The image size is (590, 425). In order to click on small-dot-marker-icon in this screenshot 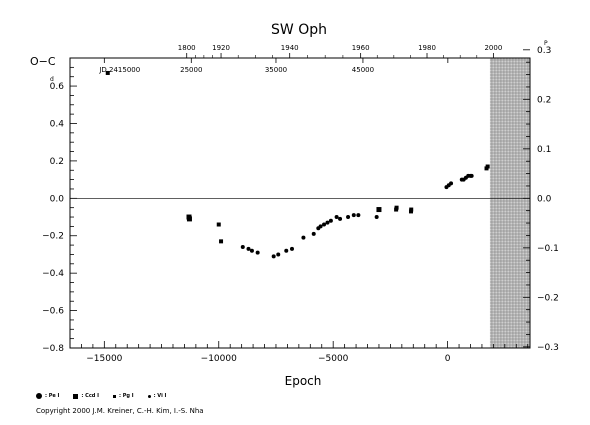, I will do `click(149, 396)`.